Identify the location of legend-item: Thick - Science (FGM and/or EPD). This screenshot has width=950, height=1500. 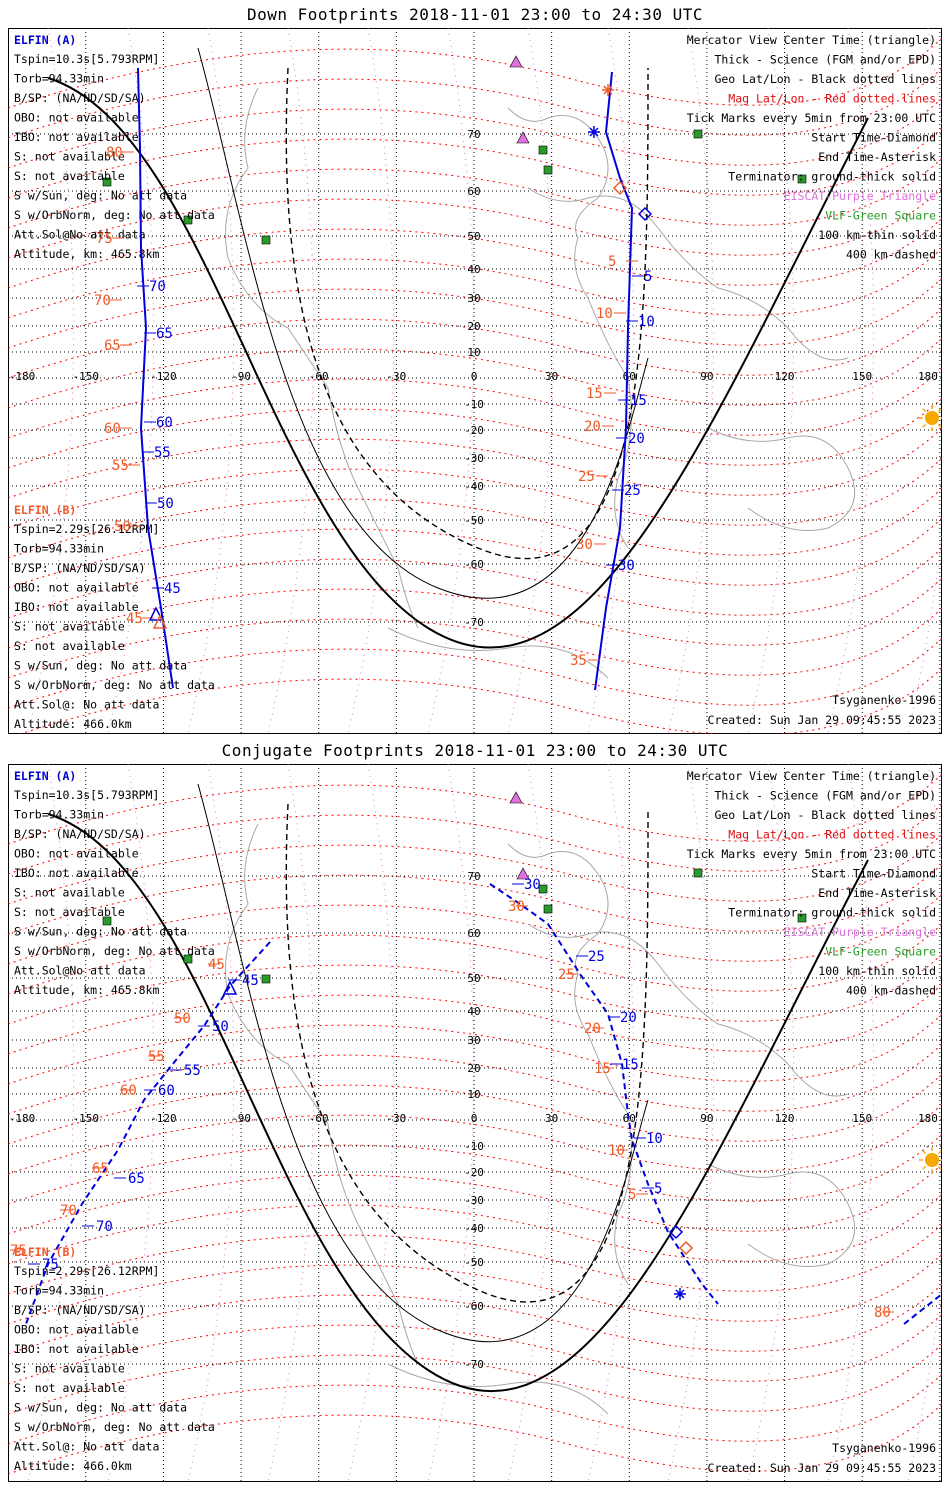
(825, 796).